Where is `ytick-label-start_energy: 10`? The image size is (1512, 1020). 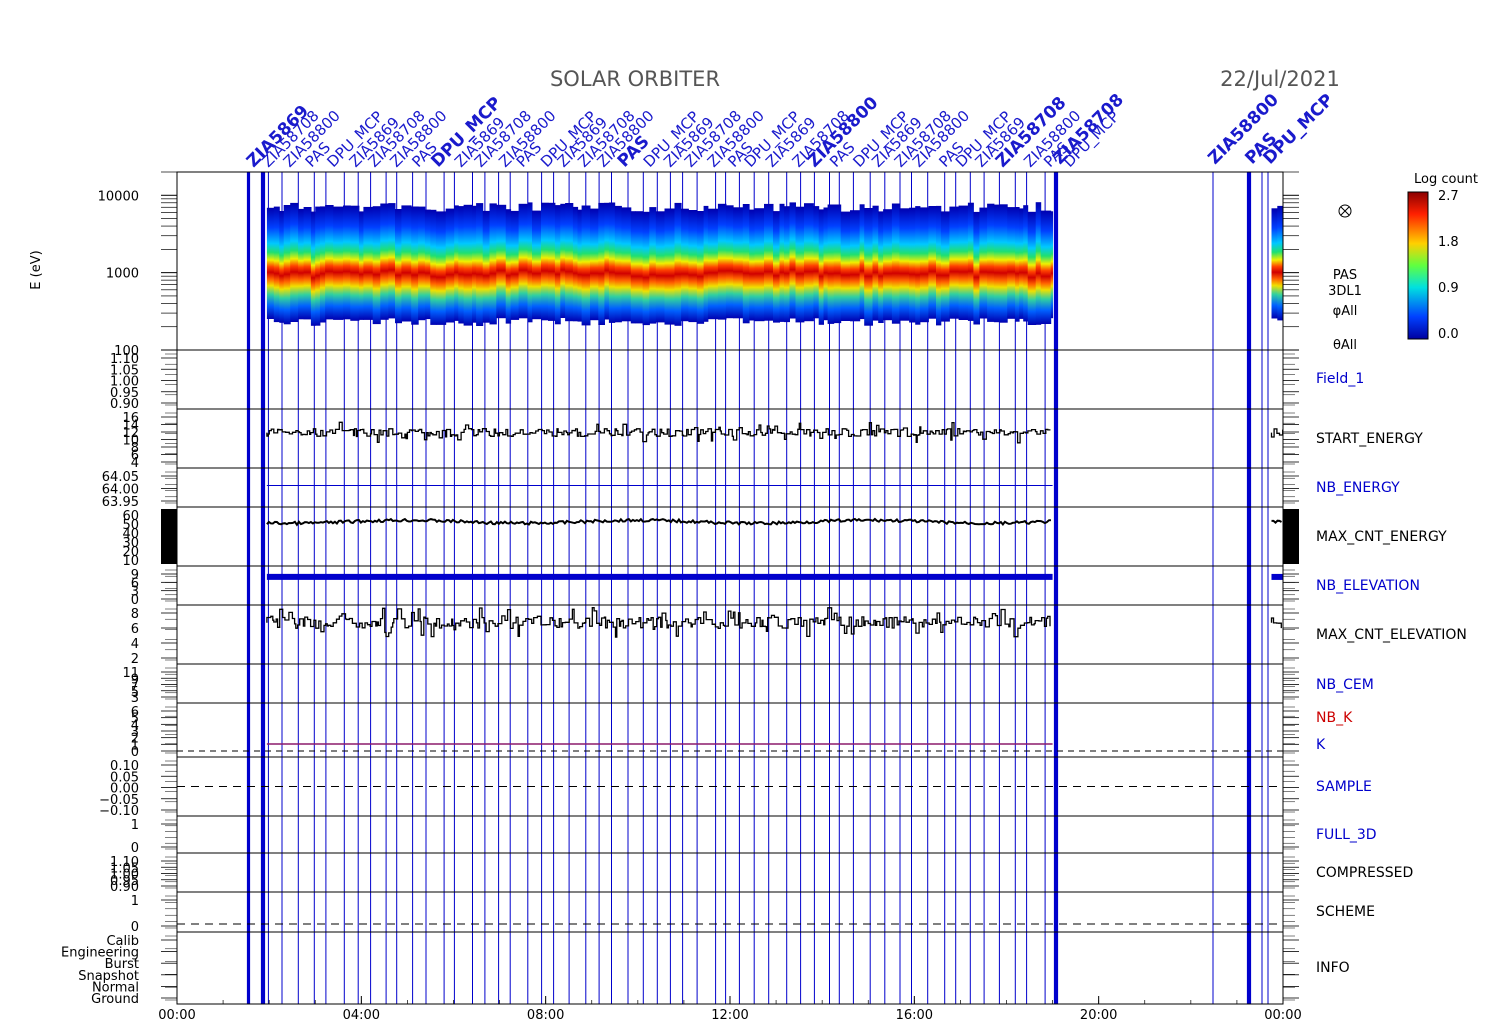 ytick-label-start_energy: 10 is located at coordinates (130, 441).